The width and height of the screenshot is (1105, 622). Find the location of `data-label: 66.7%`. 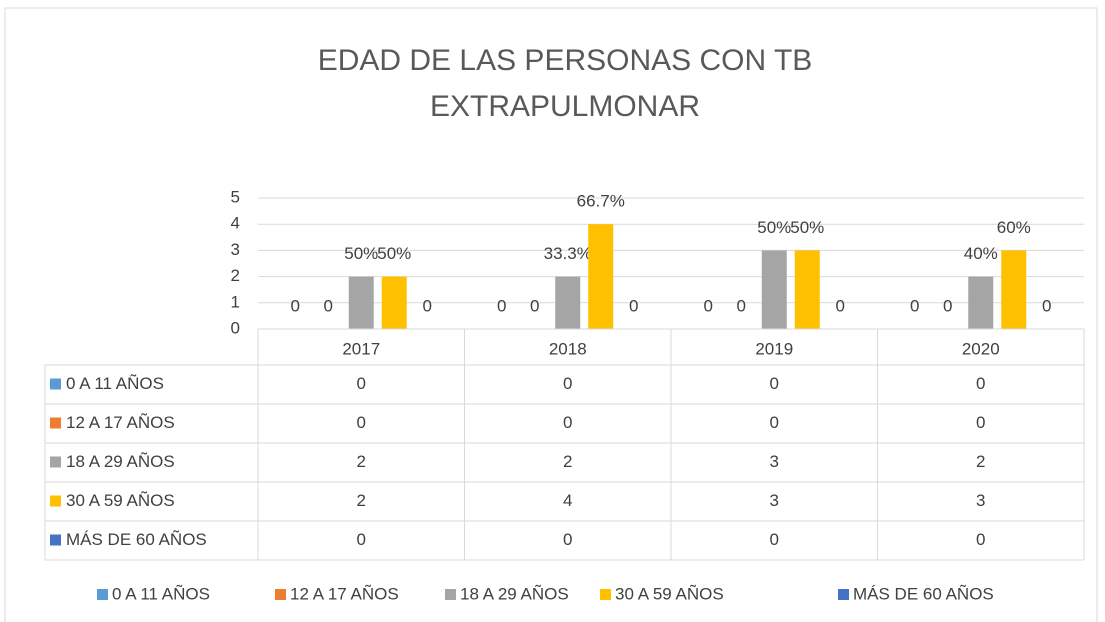

data-label: 66.7% is located at coordinates (601, 201).